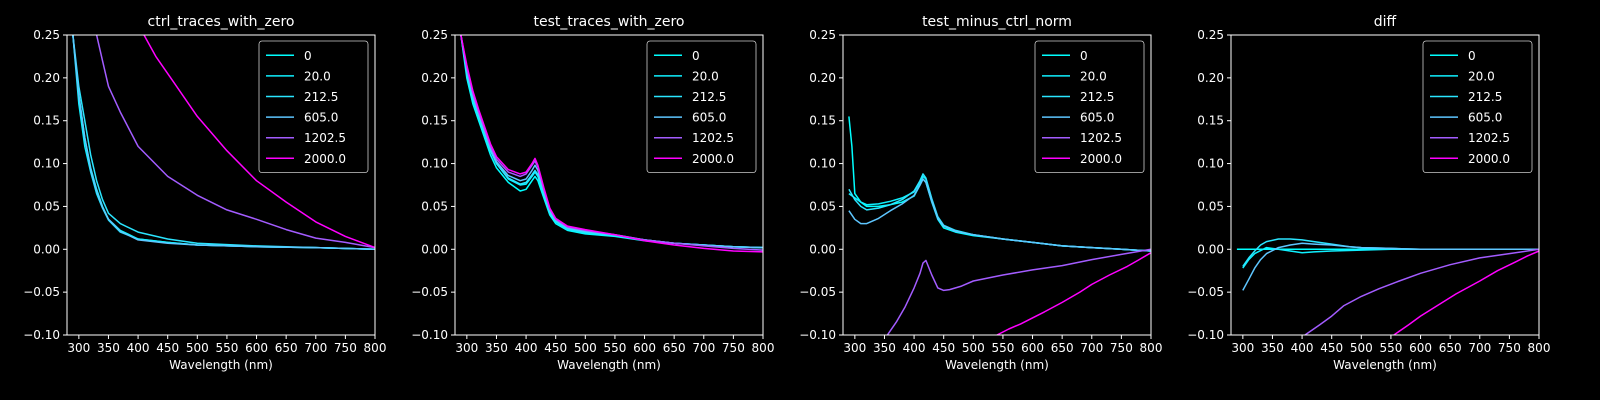 This screenshot has height=400, width=1600. What do you see at coordinates (1210, 206) in the screenshot?
I see `y-tick-label: 0.05` at bounding box center [1210, 206].